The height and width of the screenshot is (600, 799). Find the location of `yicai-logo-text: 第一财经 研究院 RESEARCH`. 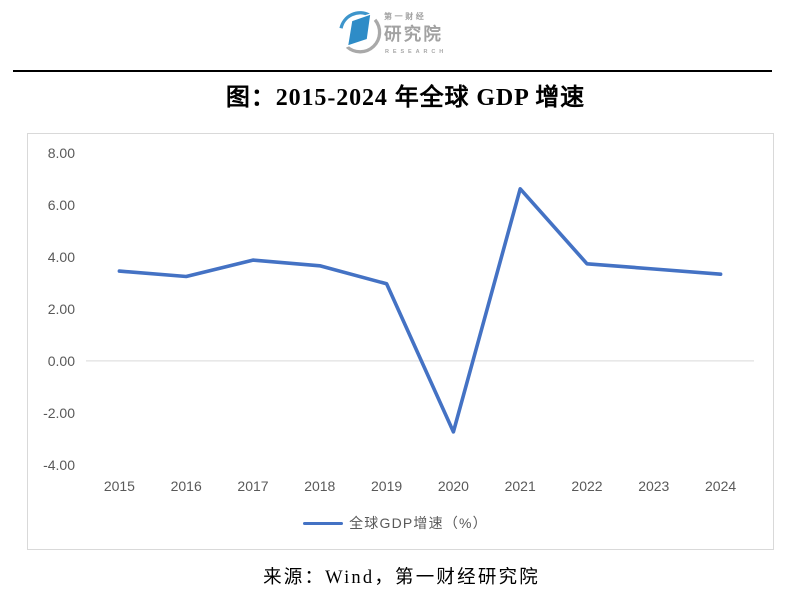

yicai-logo-text: 第一财经 研究院 RESEARCH is located at coordinates (416, 31).